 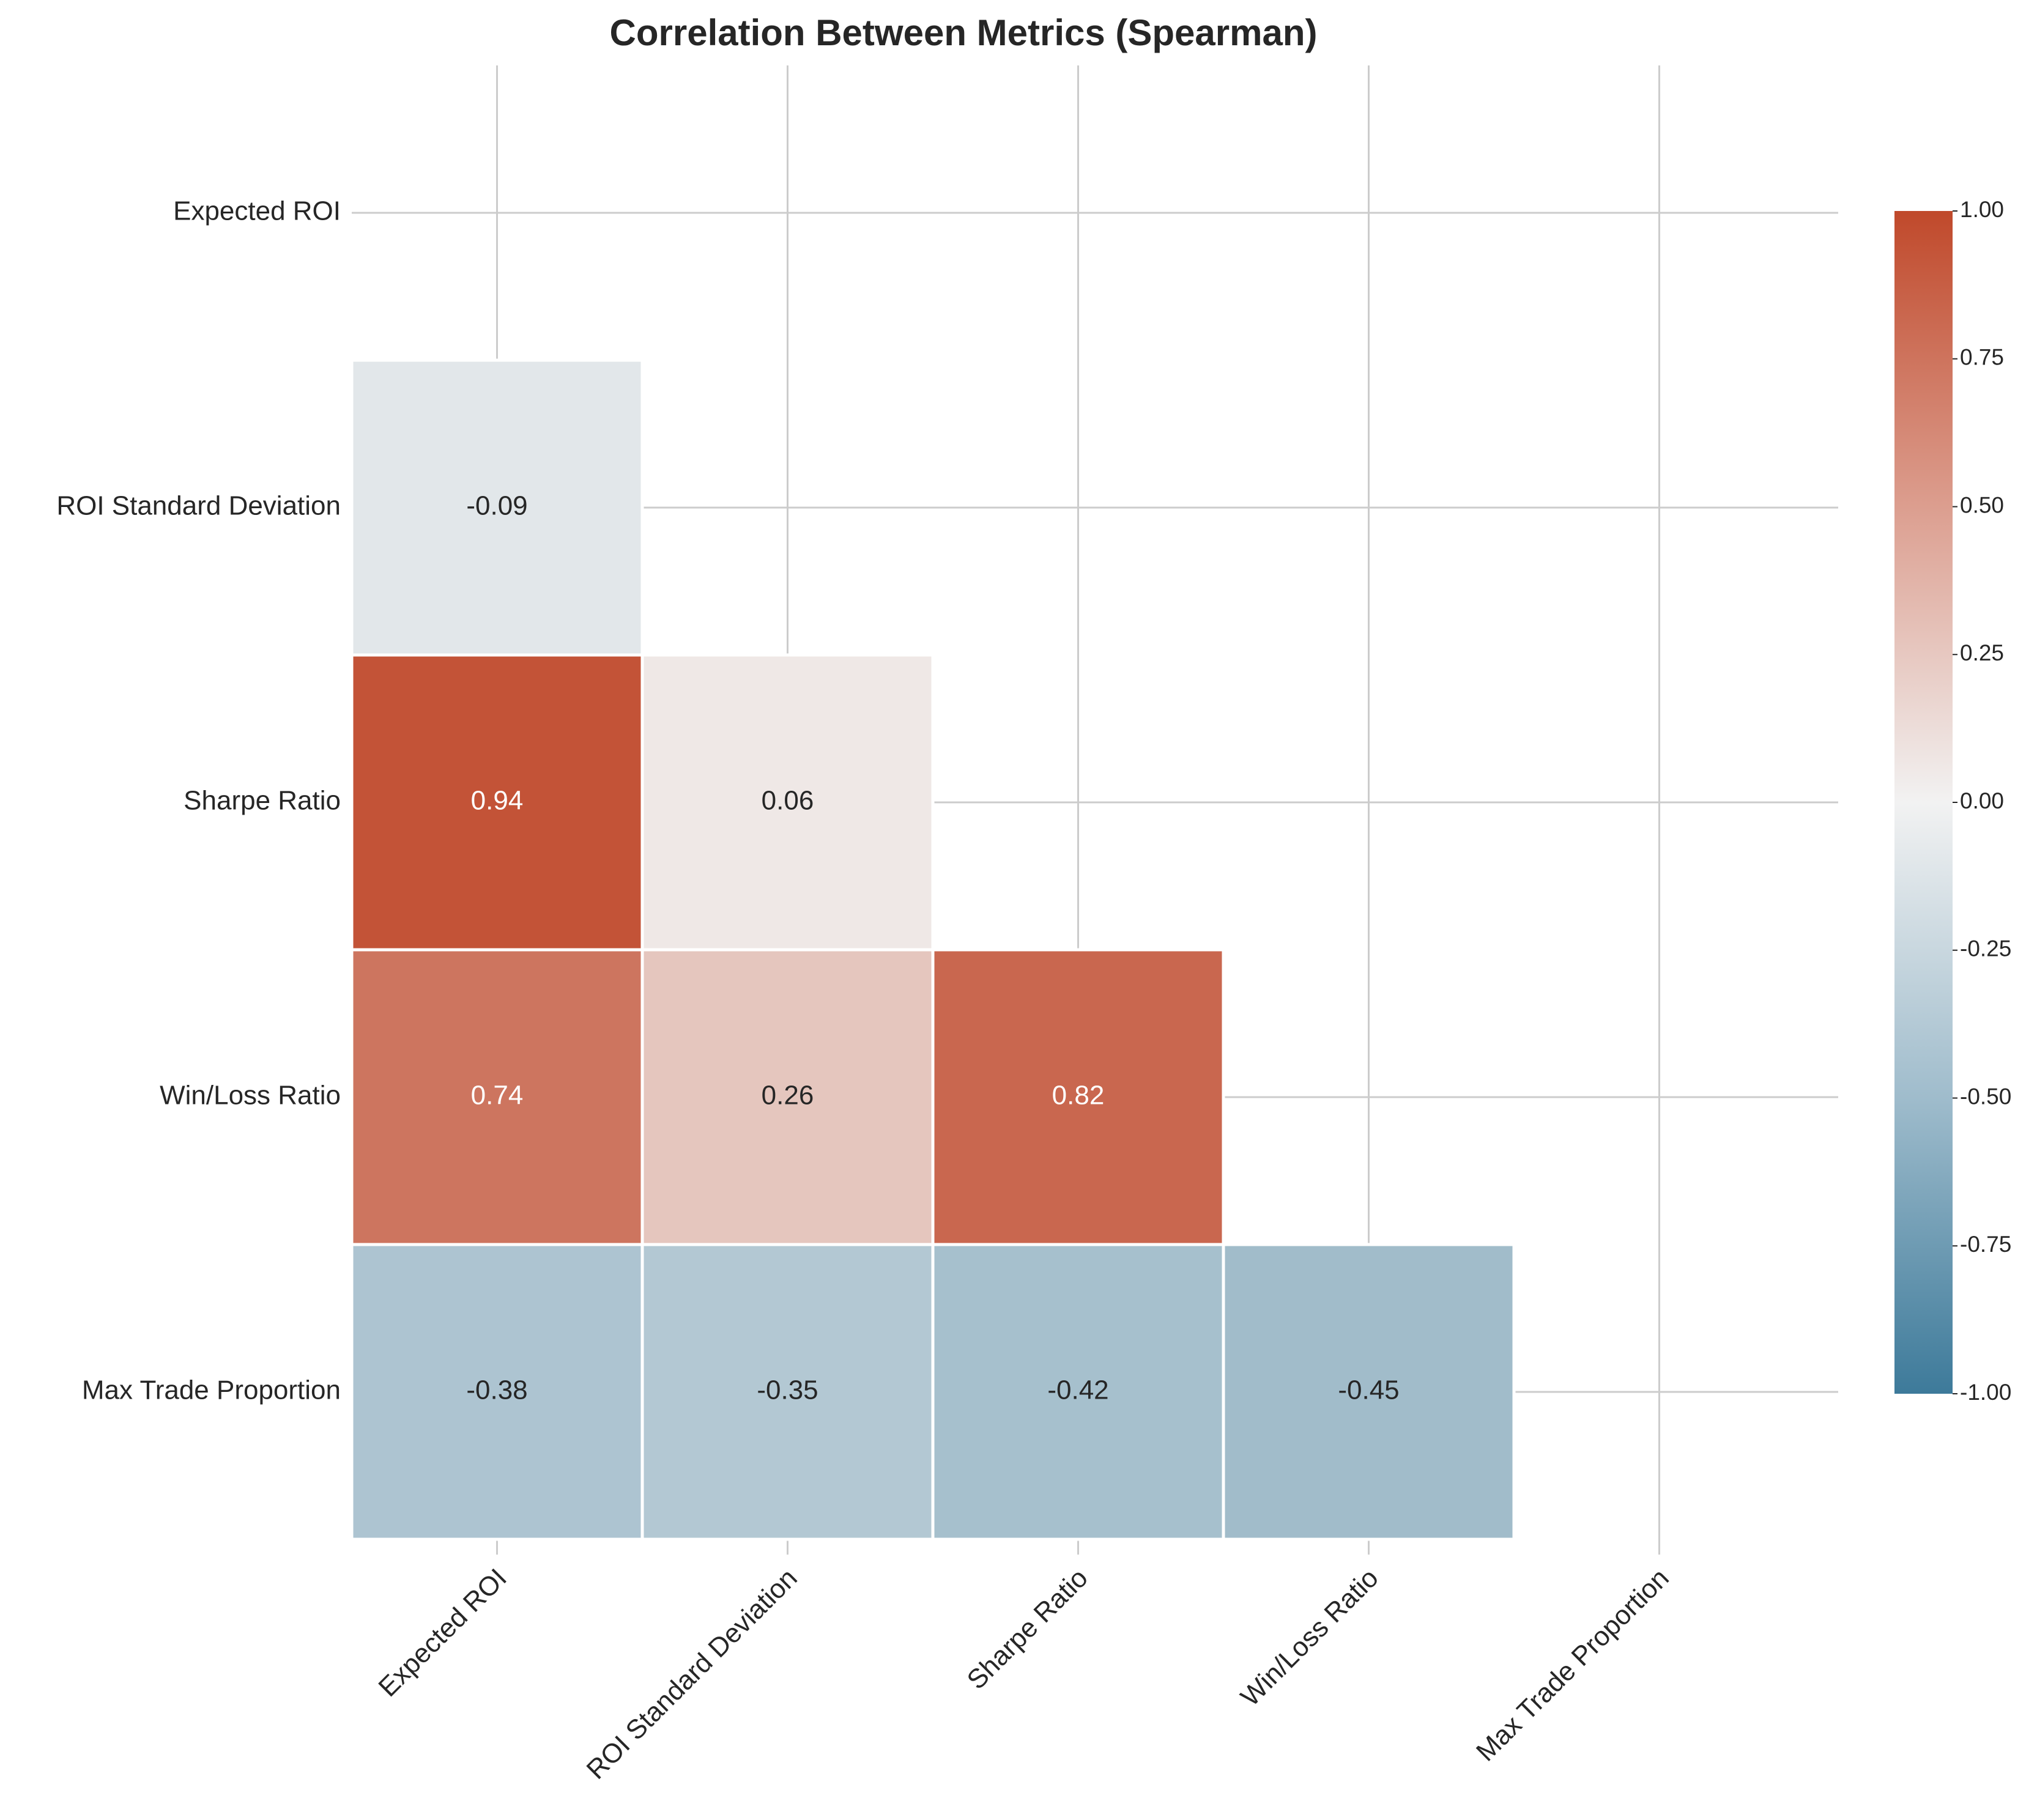 What do you see at coordinates (1982, 209) in the screenshot?
I see `colorbar-tick-label: 1.00` at bounding box center [1982, 209].